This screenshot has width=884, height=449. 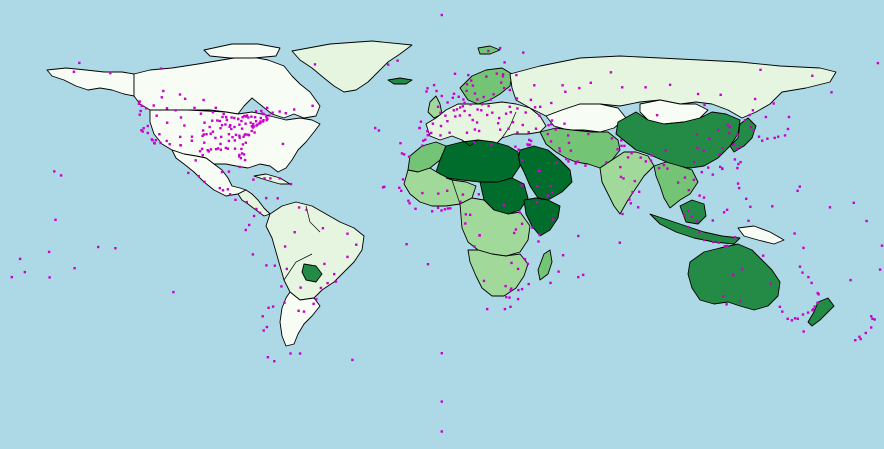 I want to click on region-south-america, so click(x=315, y=251).